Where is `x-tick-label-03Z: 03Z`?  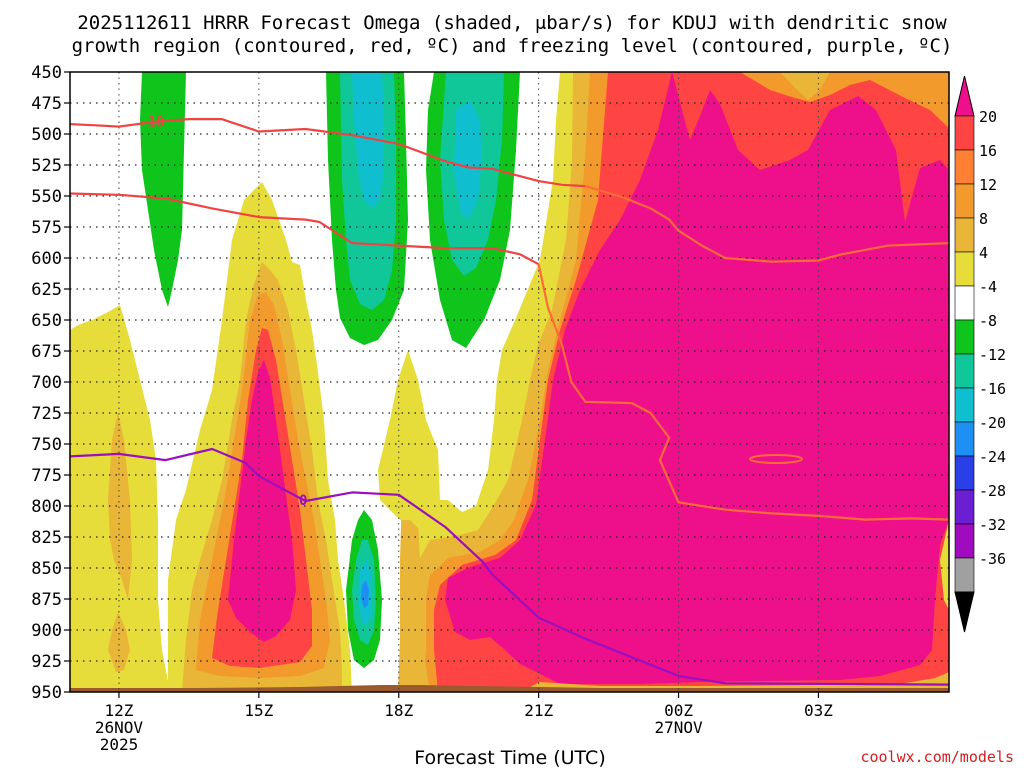 x-tick-label-03Z: 03Z is located at coordinates (818, 710).